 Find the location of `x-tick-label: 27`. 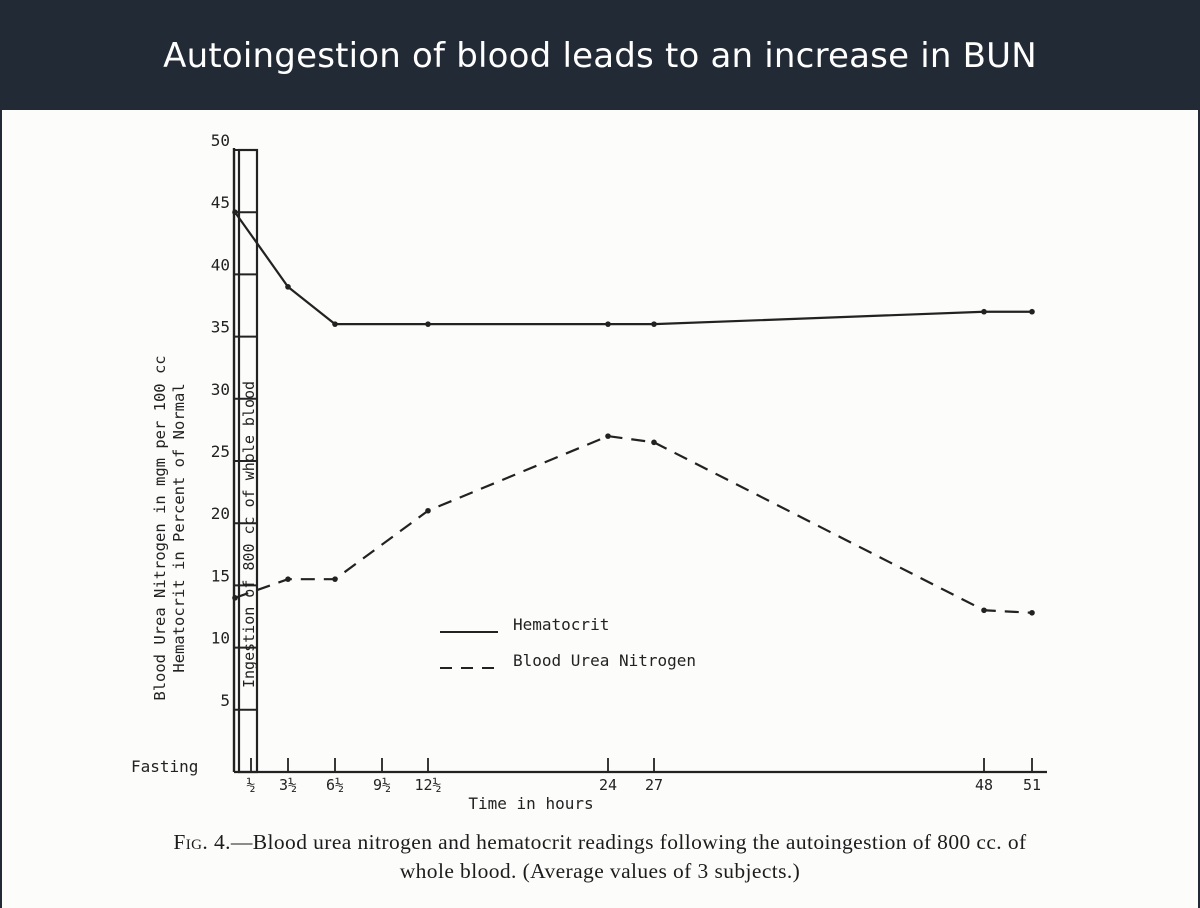

x-tick-label: 27 is located at coordinates (654, 785).